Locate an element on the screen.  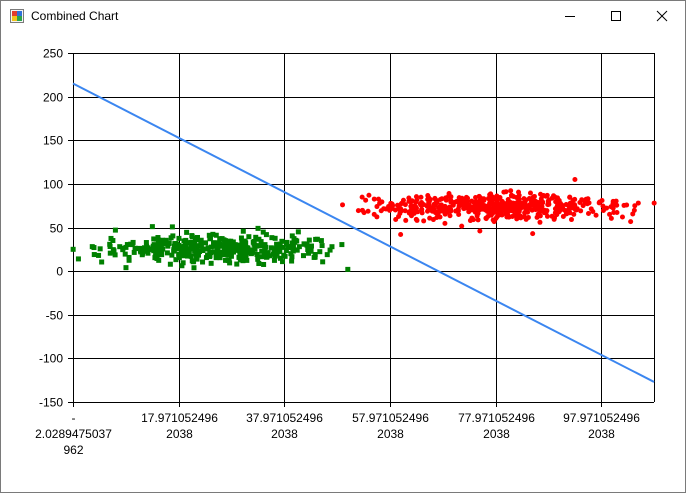
y-tick-label: 150 is located at coordinates (53, 141).